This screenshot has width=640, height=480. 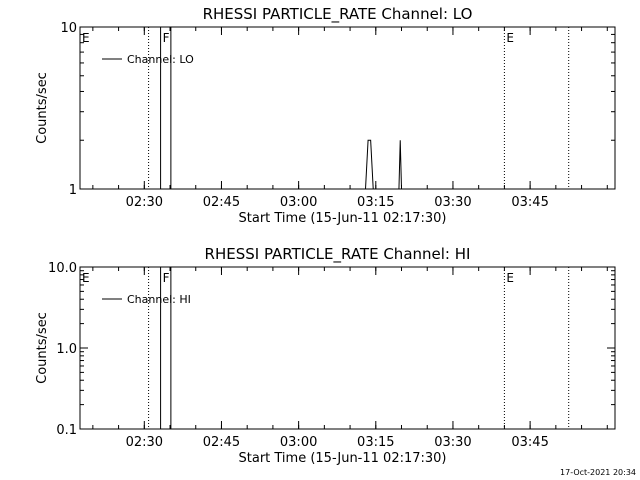 I want to click on legend-label: Channel: LO, so click(x=160, y=59).